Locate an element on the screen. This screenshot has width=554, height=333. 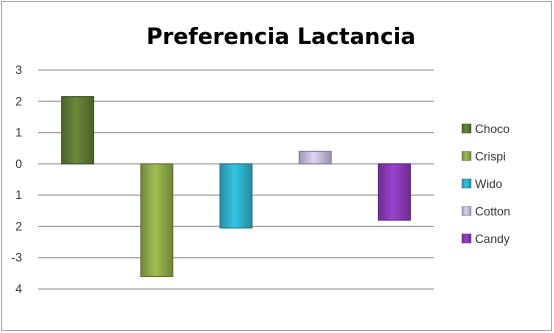
bar-wido is located at coordinates (236, 196).